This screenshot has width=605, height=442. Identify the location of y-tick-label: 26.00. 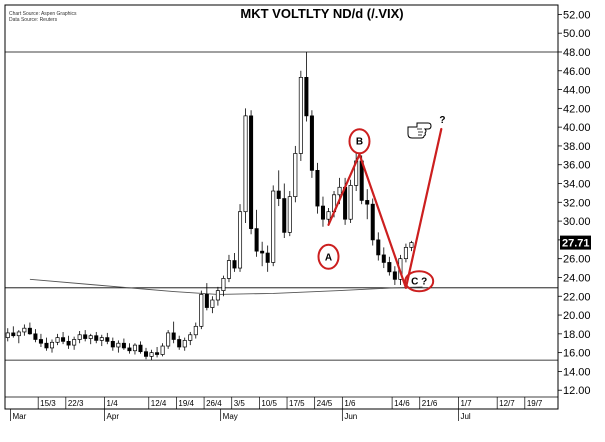
(577, 260).